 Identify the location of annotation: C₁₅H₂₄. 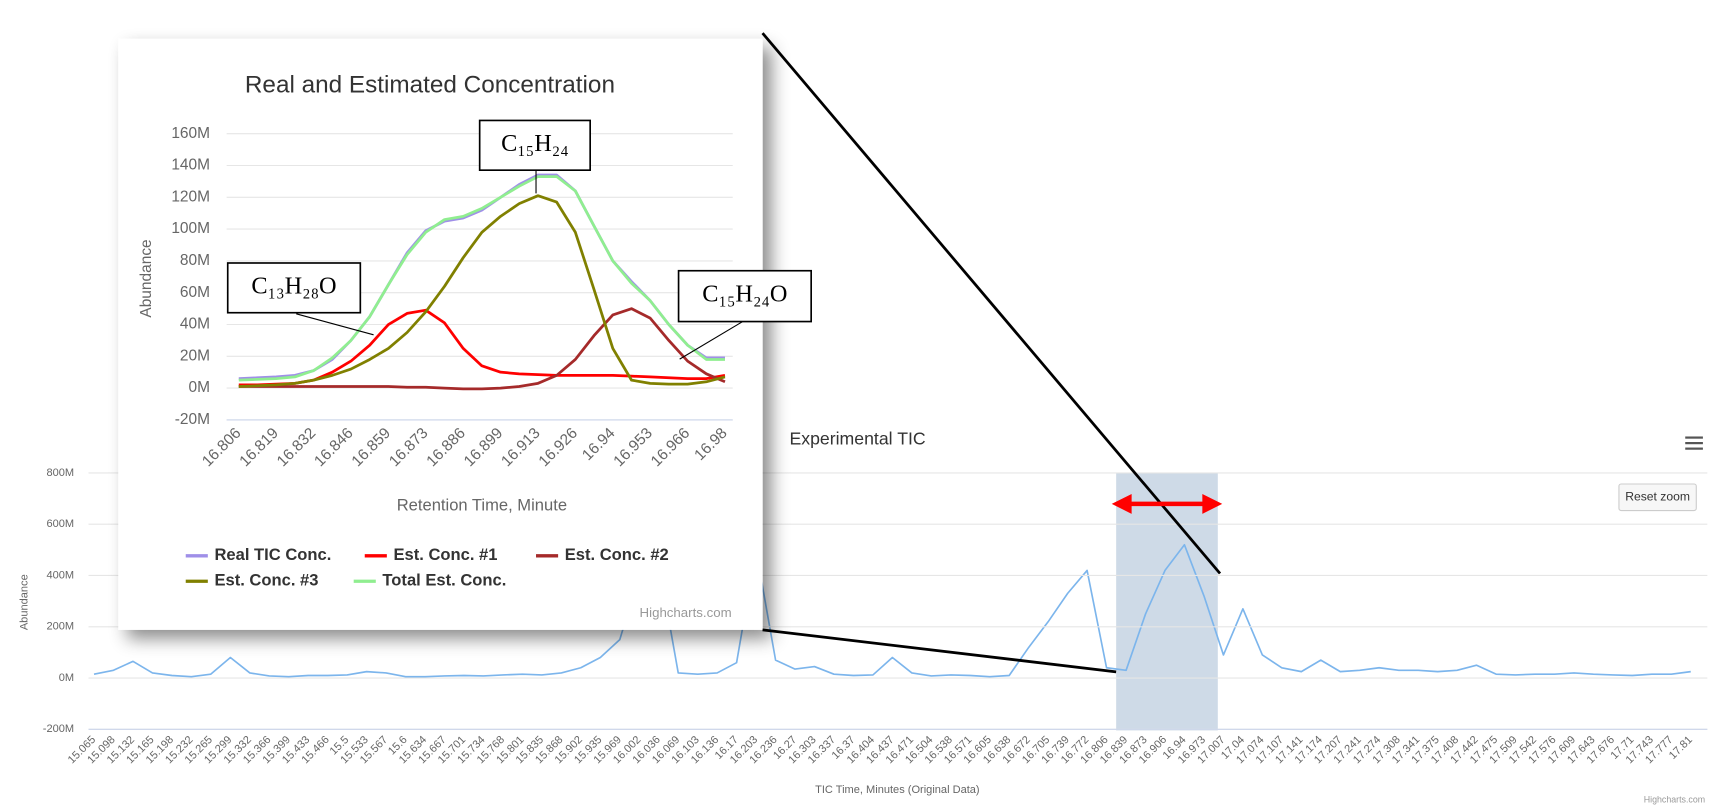
(534, 156).